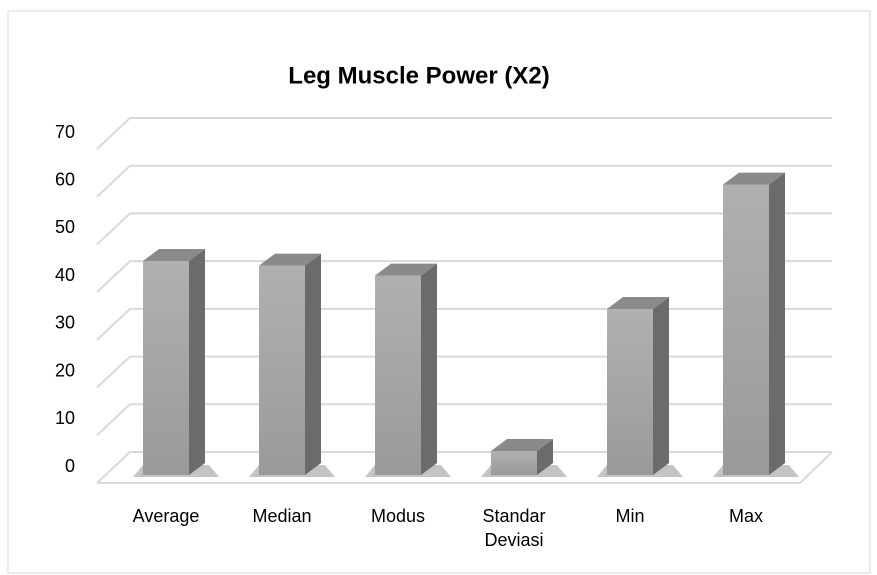 The height and width of the screenshot is (575, 877). What do you see at coordinates (398, 516) in the screenshot?
I see `x-tick-label: Modus` at bounding box center [398, 516].